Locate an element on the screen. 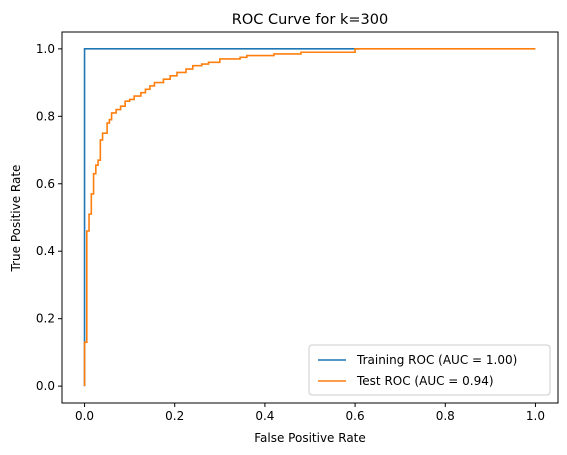  x-tick-label: 1.0 is located at coordinates (535, 416).